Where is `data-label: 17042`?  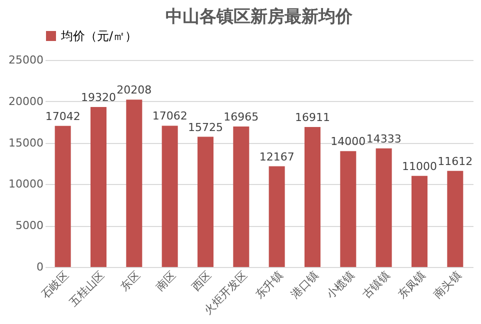
data-label: 17042 is located at coordinates (62, 116).